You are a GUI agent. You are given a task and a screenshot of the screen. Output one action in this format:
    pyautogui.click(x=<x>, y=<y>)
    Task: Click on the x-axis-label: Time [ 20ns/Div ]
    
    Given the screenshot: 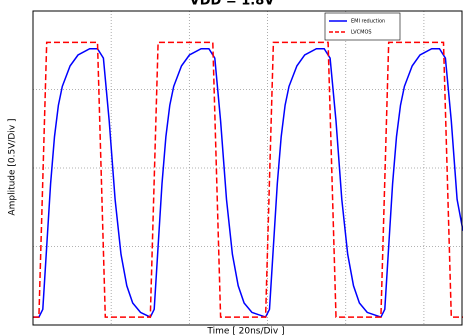 What is the action you would take?
    pyautogui.click(x=245, y=331)
    